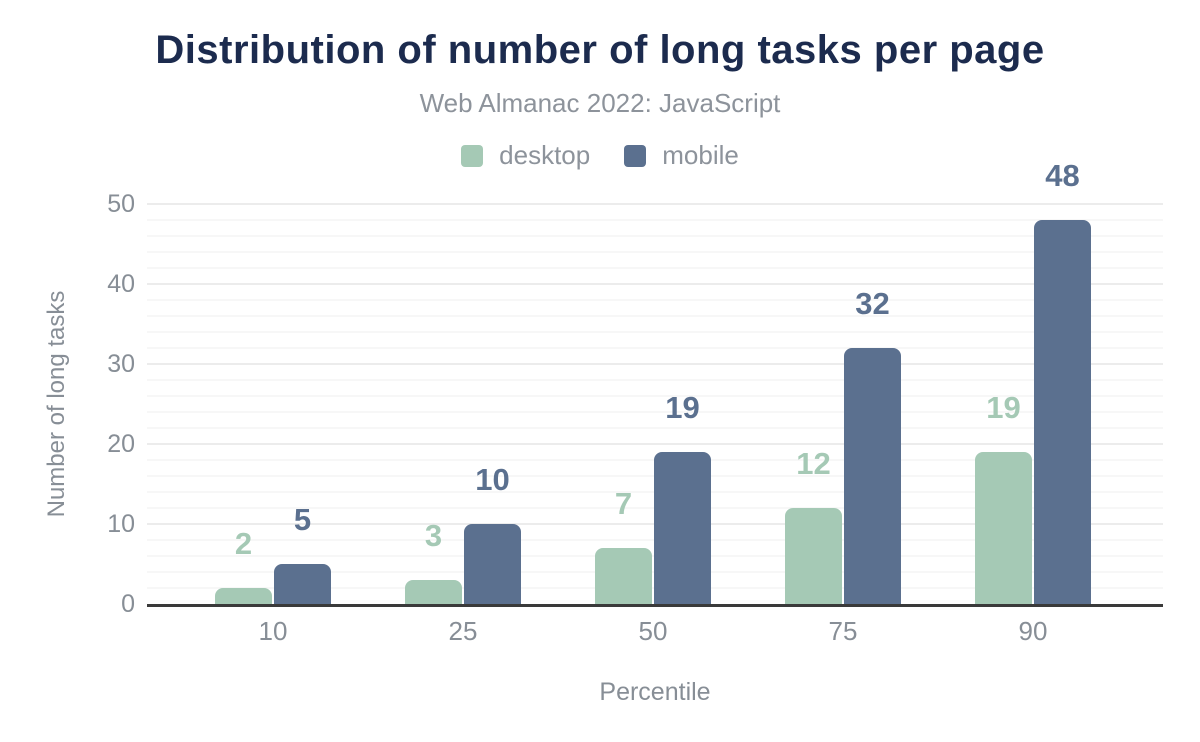 The width and height of the screenshot is (1200, 742). Describe the element at coordinates (1033, 631) in the screenshot. I see `x-tick-label-90: 90` at that location.